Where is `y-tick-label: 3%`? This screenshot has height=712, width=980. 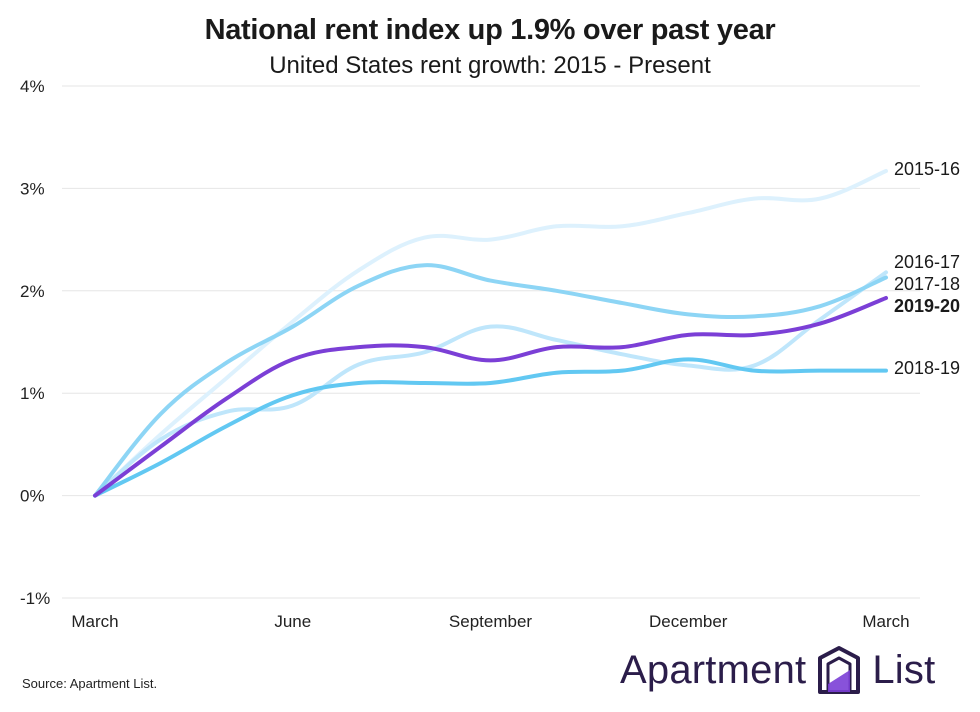
y-tick-label: 3% is located at coordinates (32, 188).